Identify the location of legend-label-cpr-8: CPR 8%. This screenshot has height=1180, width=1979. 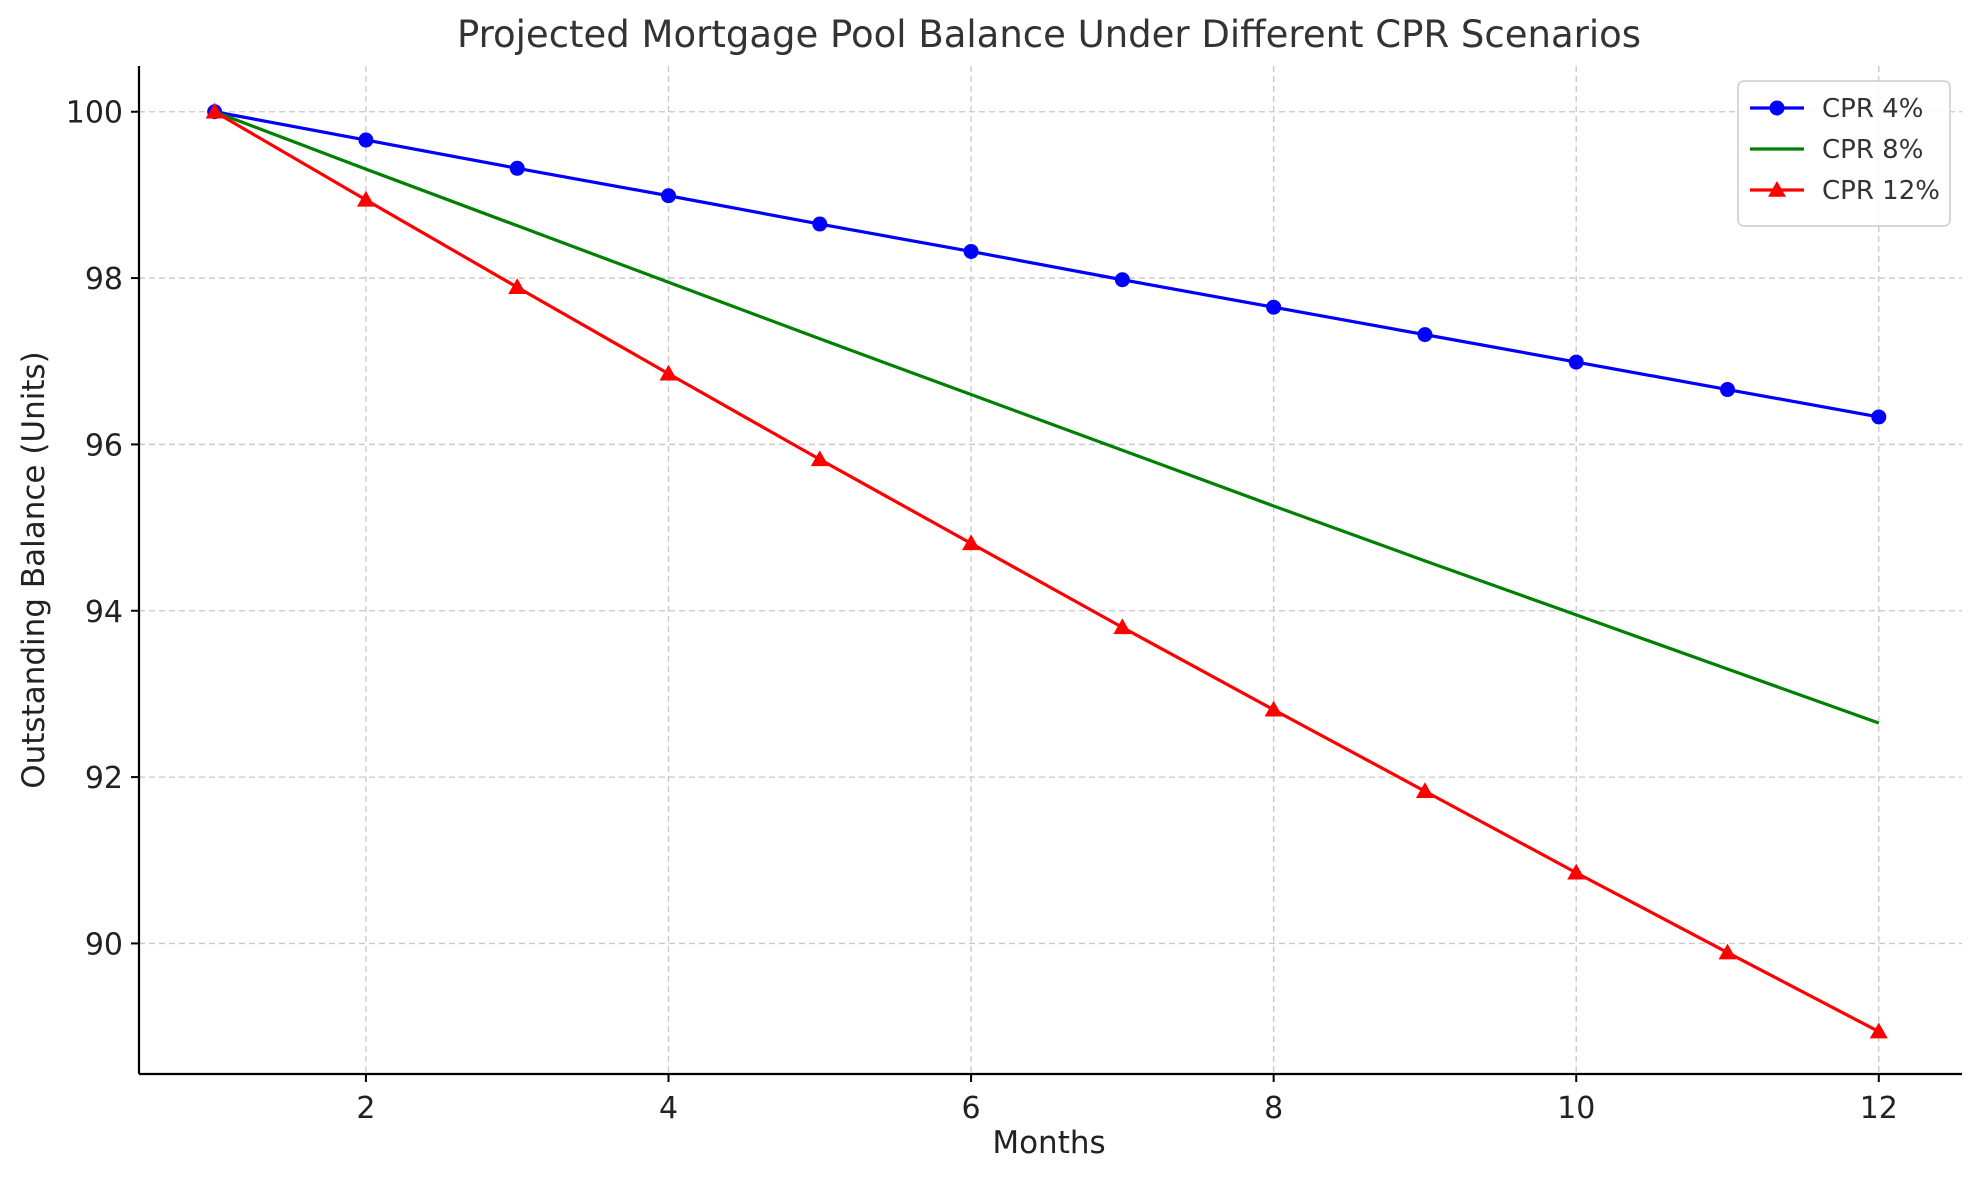
(1872, 150).